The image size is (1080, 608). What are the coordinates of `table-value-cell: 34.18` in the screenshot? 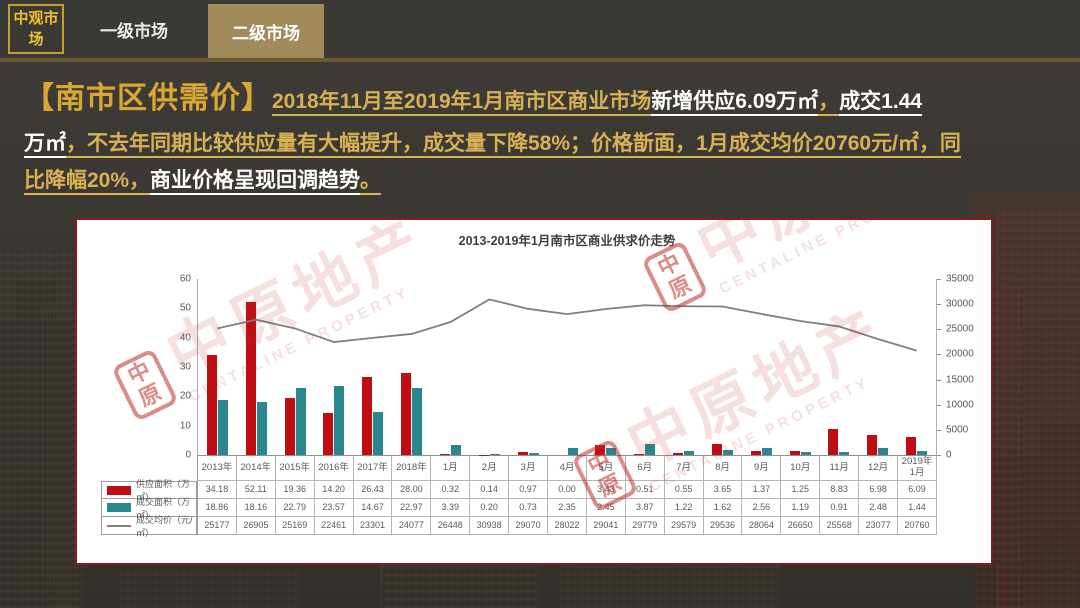 It's located at (217, 490).